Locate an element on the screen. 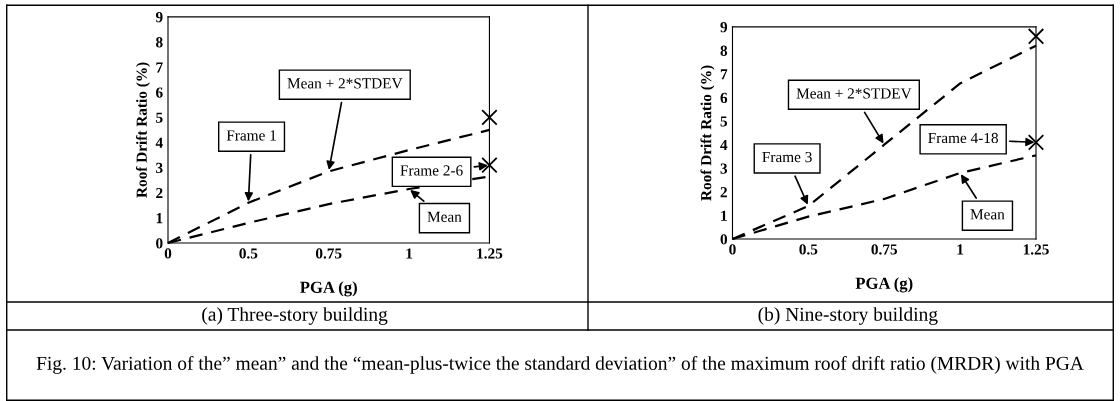 The width and height of the screenshot is (1120, 401). text: (b) Nine-story building is located at coordinates (848, 316).